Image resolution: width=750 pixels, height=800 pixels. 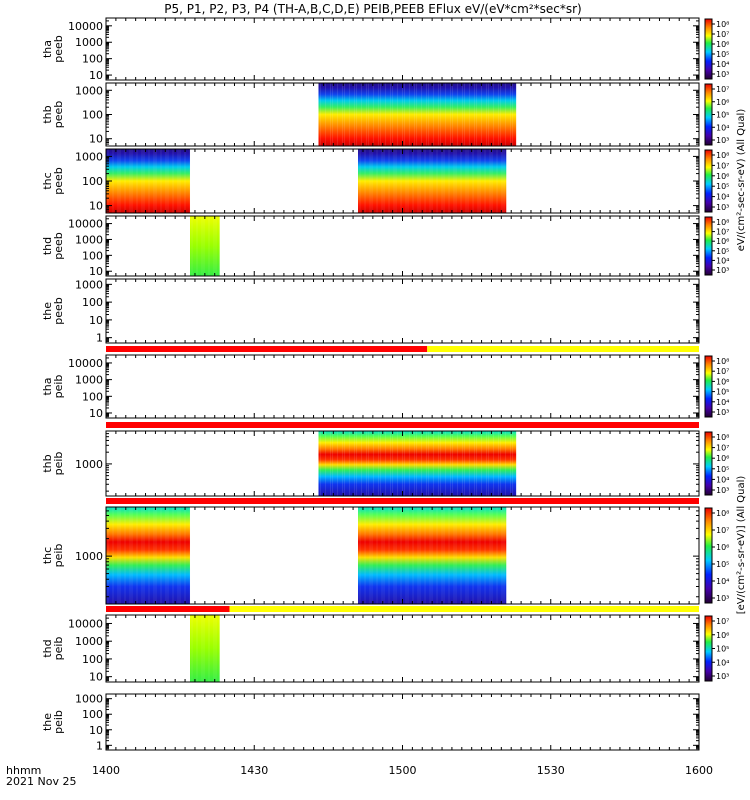 I want to click on colorbar-title-peib: [eV/(cm²-s-sr-eV)] (All Qual), so click(x=741, y=545).